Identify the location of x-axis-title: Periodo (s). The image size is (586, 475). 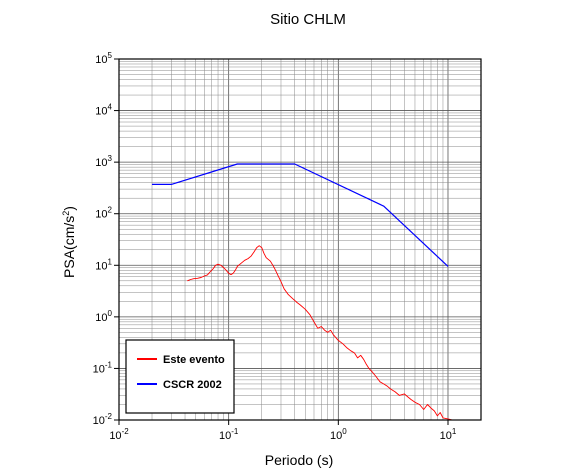
(299, 460).